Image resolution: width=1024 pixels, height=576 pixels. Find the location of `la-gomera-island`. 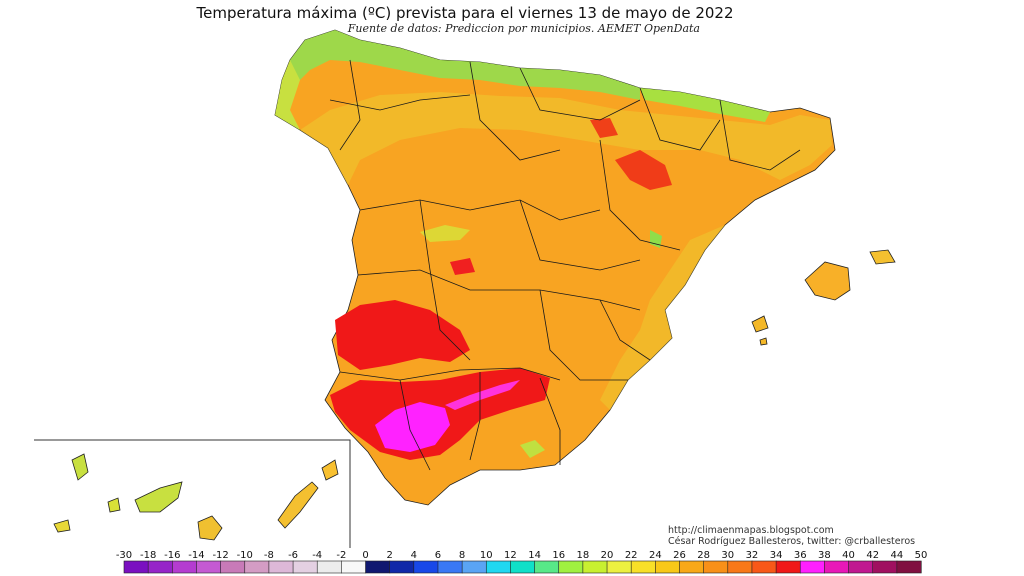

la-gomera-island is located at coordinates (114, 505).